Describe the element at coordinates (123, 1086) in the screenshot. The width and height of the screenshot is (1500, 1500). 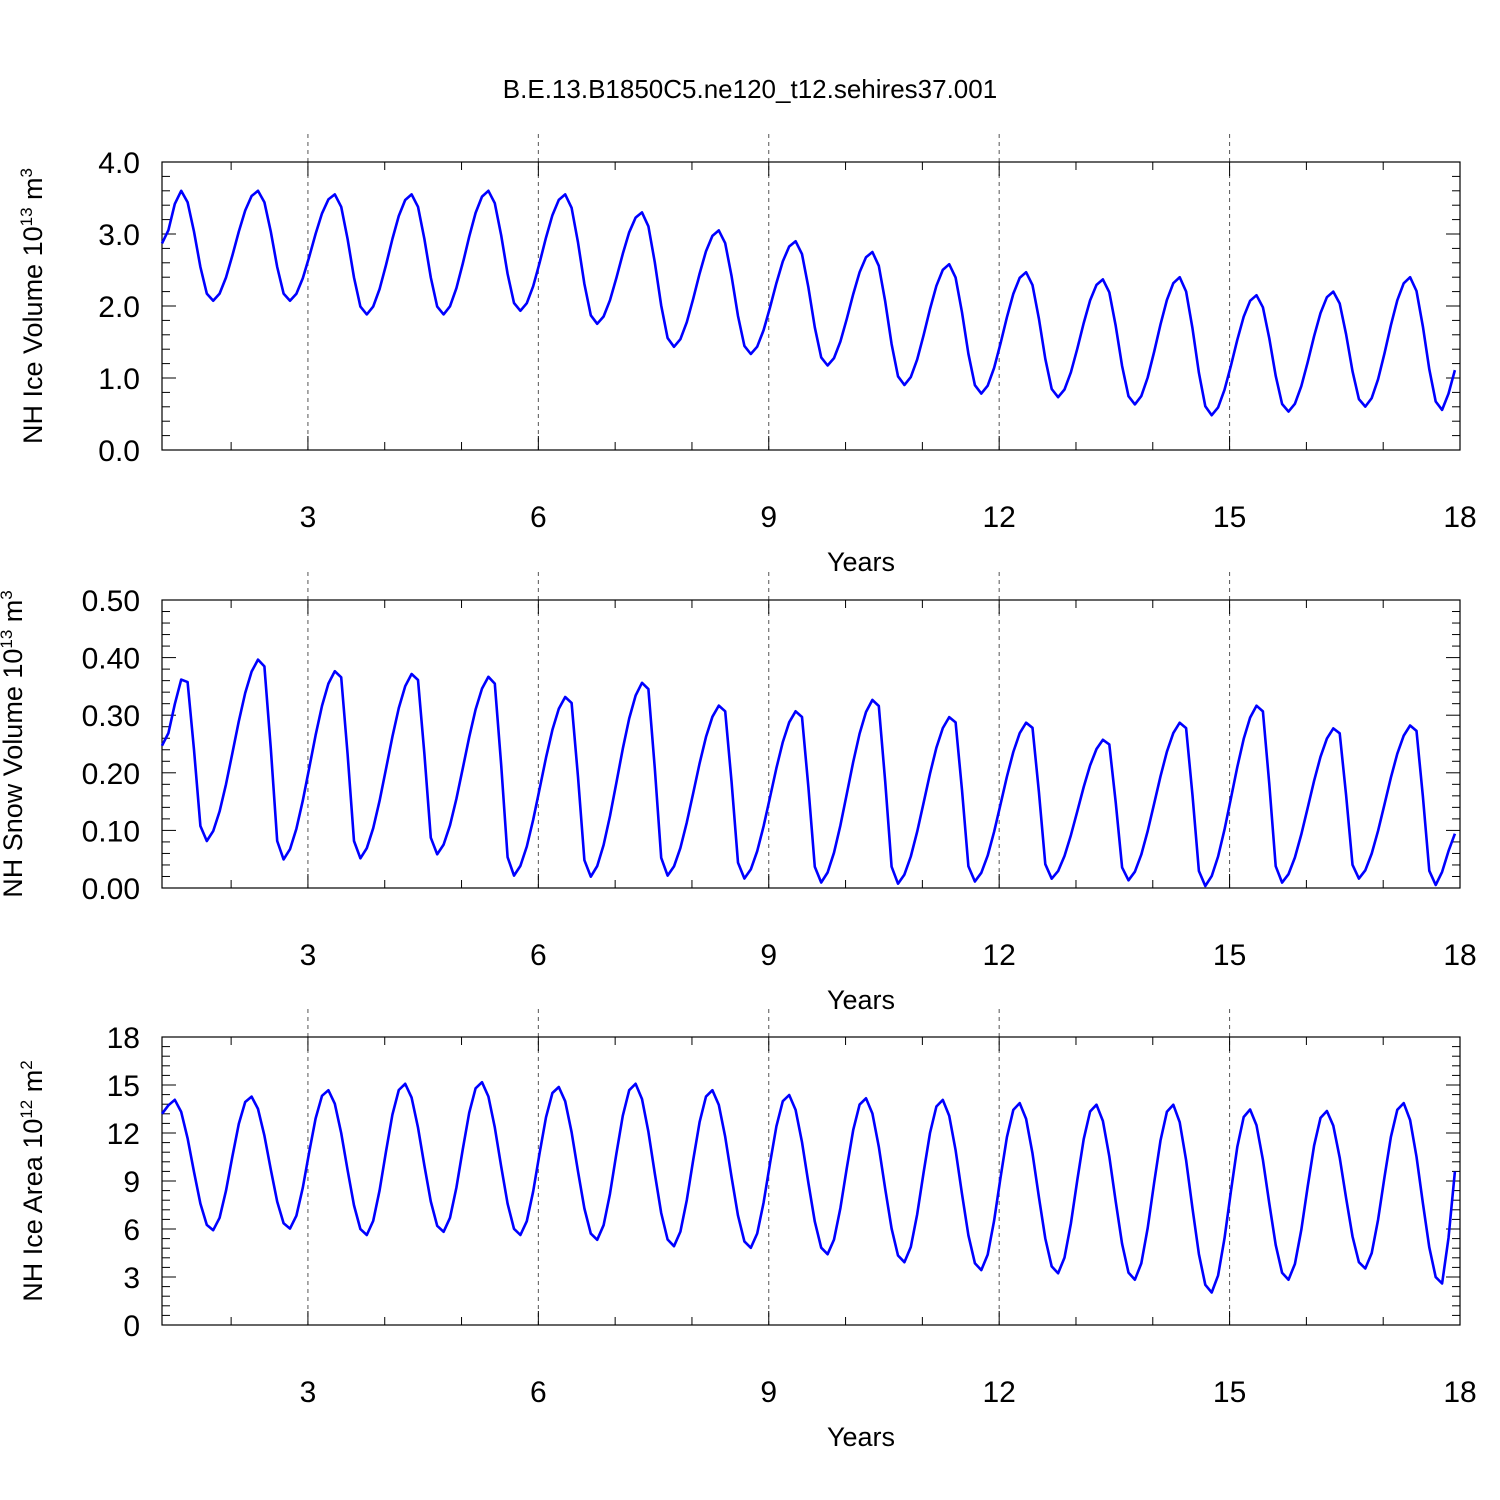
I see `y-tick-label: 15` at that location.